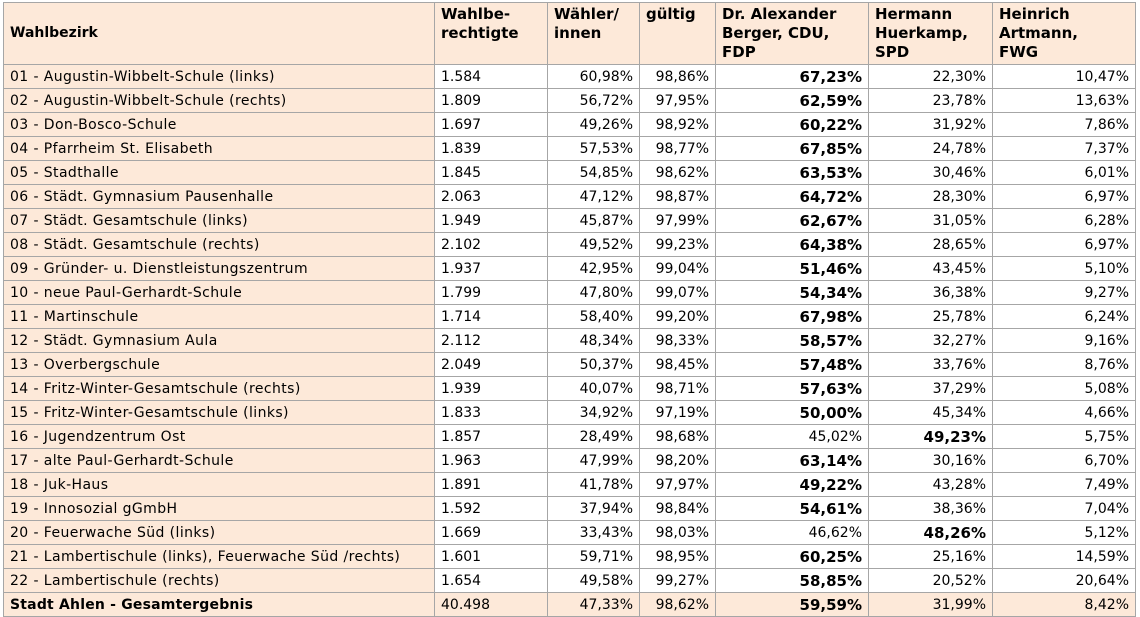  I want to click on waehler-cell: 54,85%, so click(593, 172).